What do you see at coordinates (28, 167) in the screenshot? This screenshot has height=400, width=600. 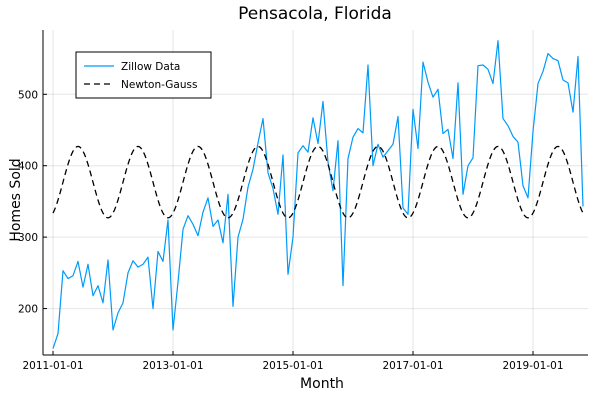 I see `y-tick-label: 400` at bounding box center [28, 167].